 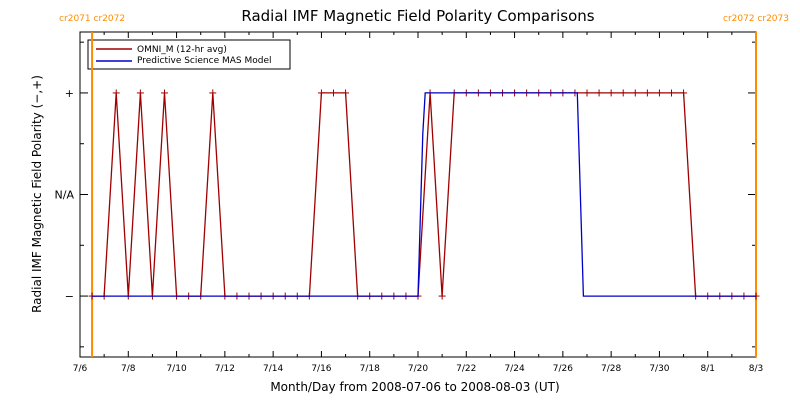 I want to click on y-tick-label: +, so click(x=69, y=93).